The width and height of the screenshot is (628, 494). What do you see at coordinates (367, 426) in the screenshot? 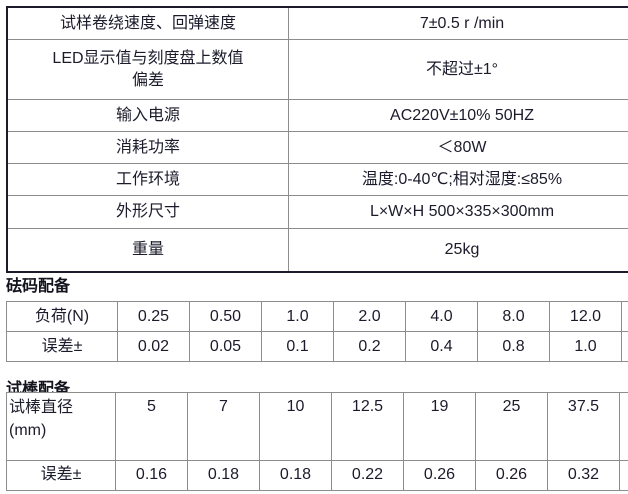
I see `rods-diameter-cell: 12.5` at bounding box center [367, 426].